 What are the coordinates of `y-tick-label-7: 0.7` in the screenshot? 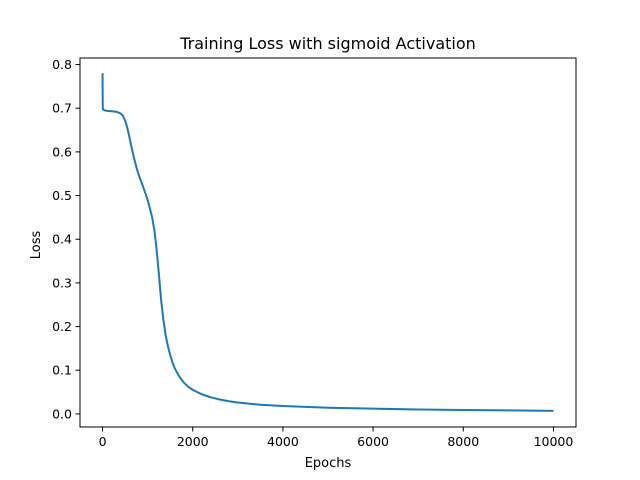 It's located at (62, 108).